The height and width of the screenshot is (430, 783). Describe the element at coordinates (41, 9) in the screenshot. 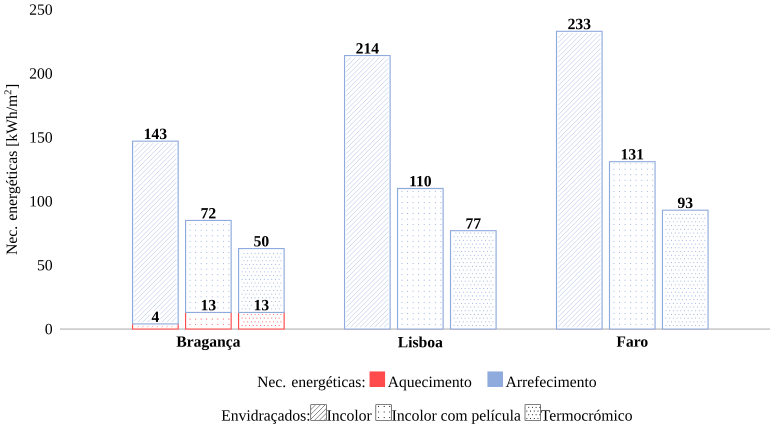

I see `y-tick-label: 250` at that location.